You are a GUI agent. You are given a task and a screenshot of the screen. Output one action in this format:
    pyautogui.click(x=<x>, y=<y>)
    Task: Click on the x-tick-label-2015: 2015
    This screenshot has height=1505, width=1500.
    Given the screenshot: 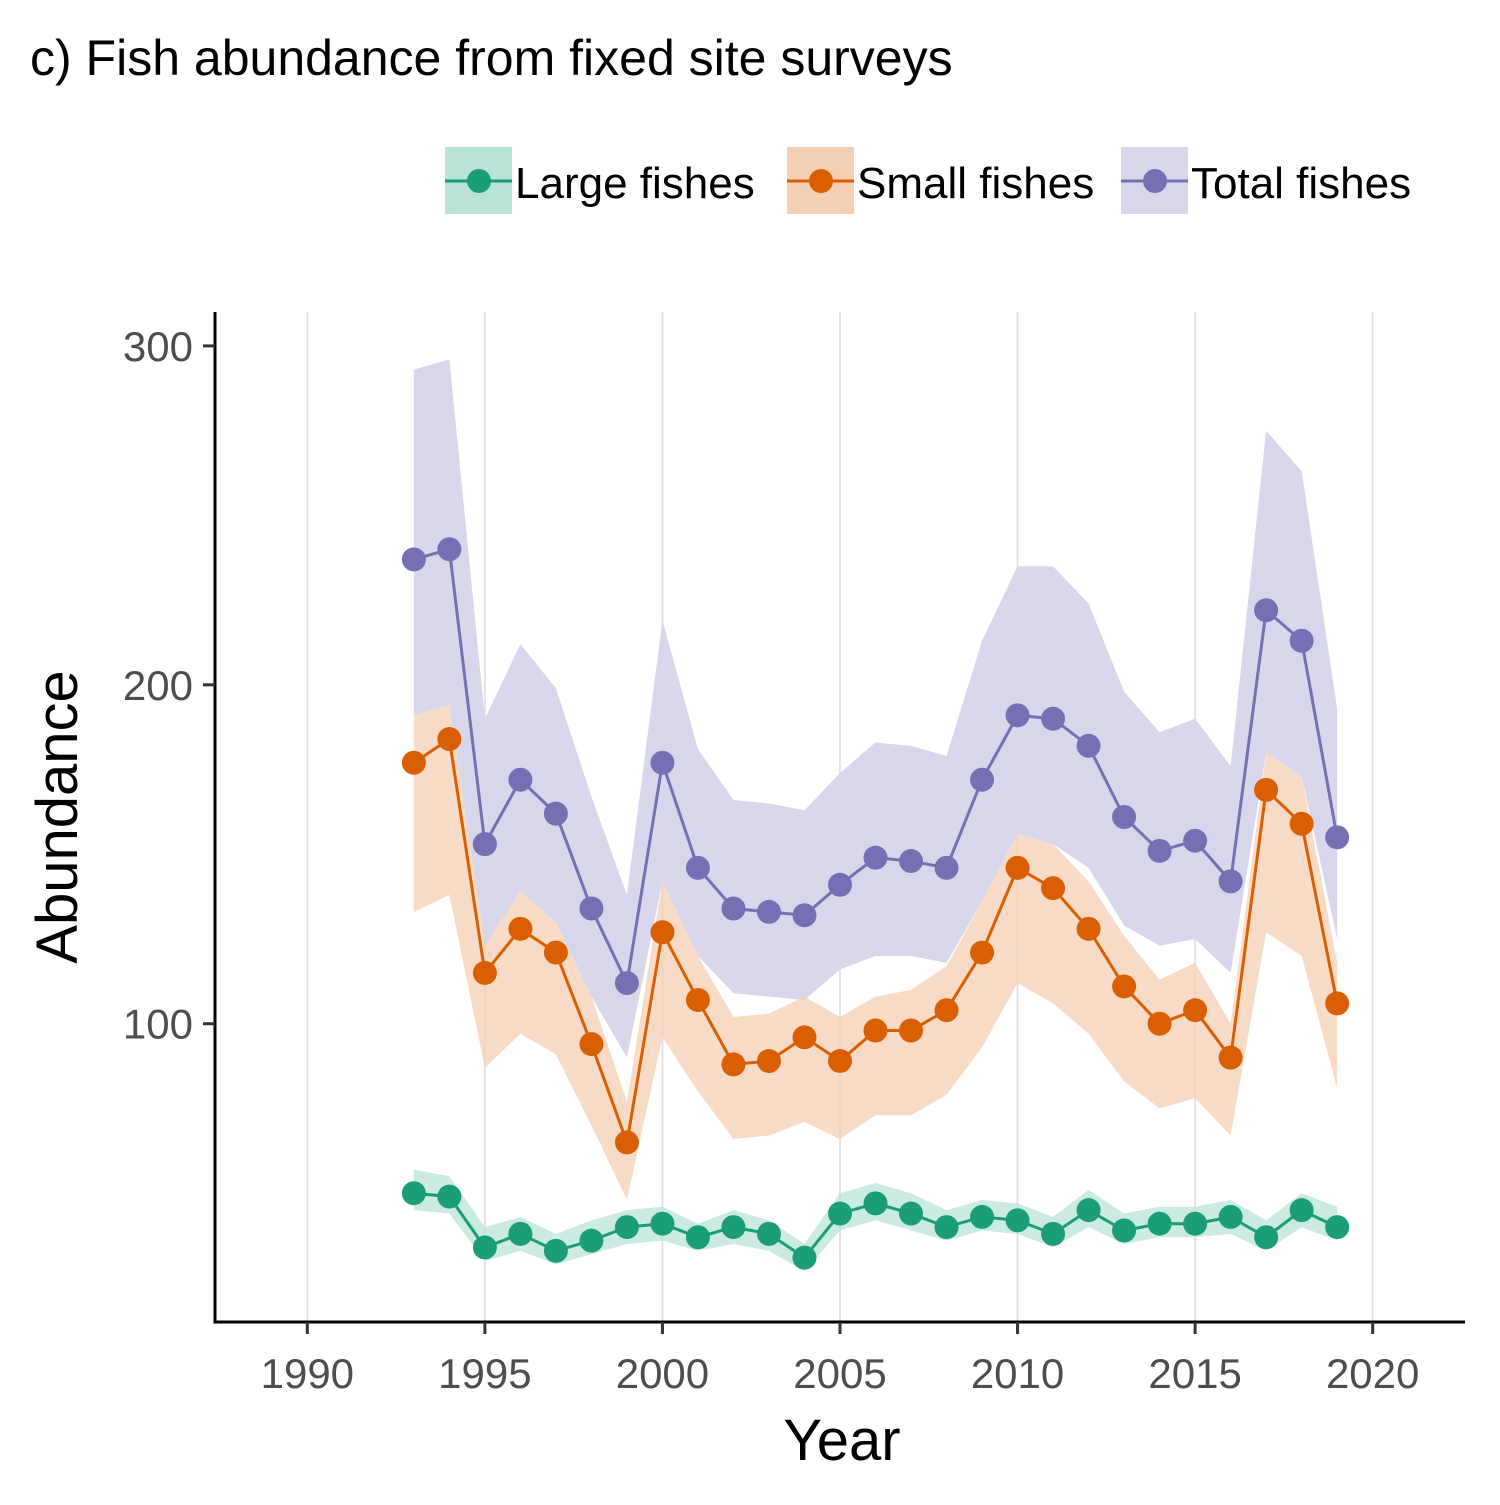 What is the action you would take?
    pyautogui.click(x=1194, y=1373)
    